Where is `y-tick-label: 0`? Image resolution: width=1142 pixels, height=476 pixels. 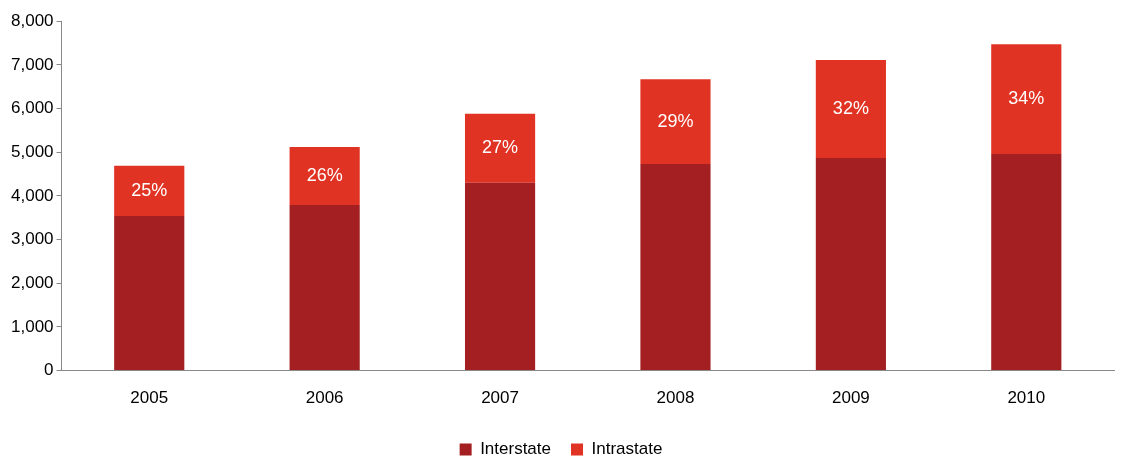
y-tick-label: 0 is located at coordinates (49, 370).